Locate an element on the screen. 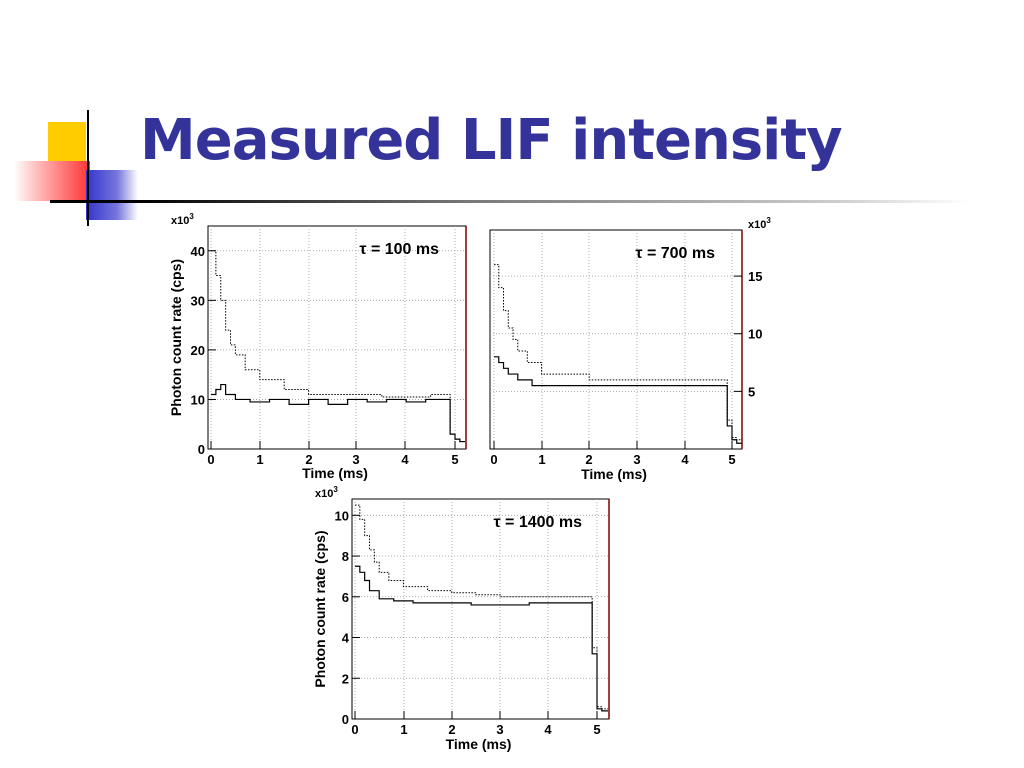 The width and height of the screenshot is (1024, 768). tau-annotation: τ = 1400 ms is located at coordinates (537, 522).